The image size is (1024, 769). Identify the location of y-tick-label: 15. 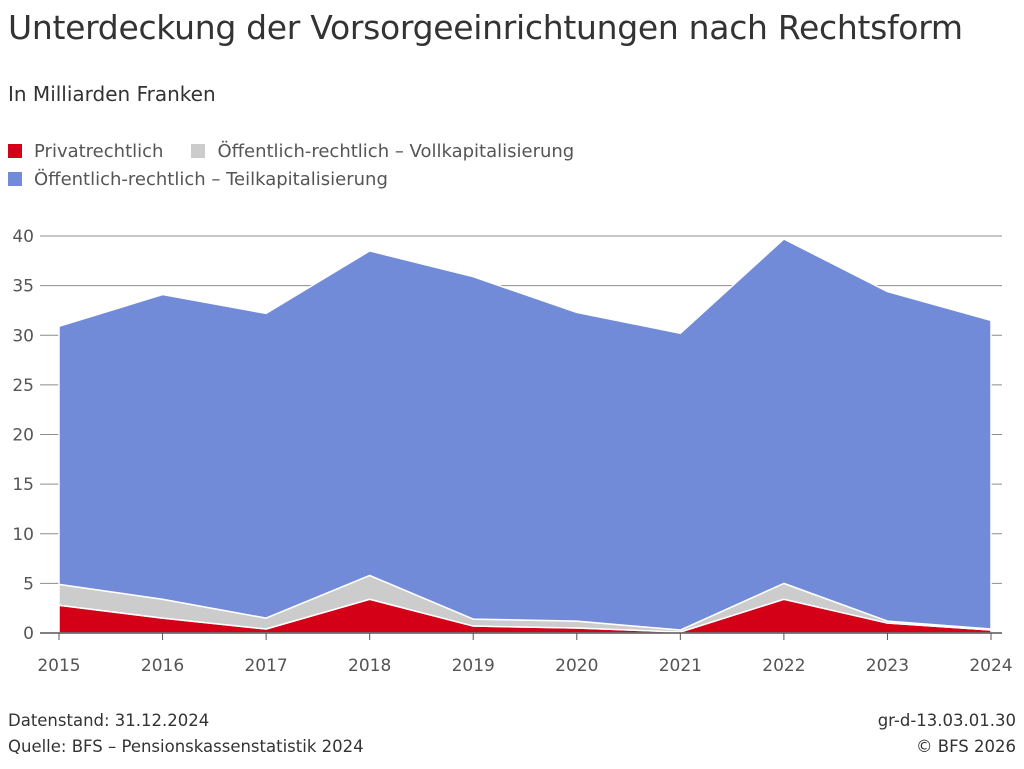
(23, 485).